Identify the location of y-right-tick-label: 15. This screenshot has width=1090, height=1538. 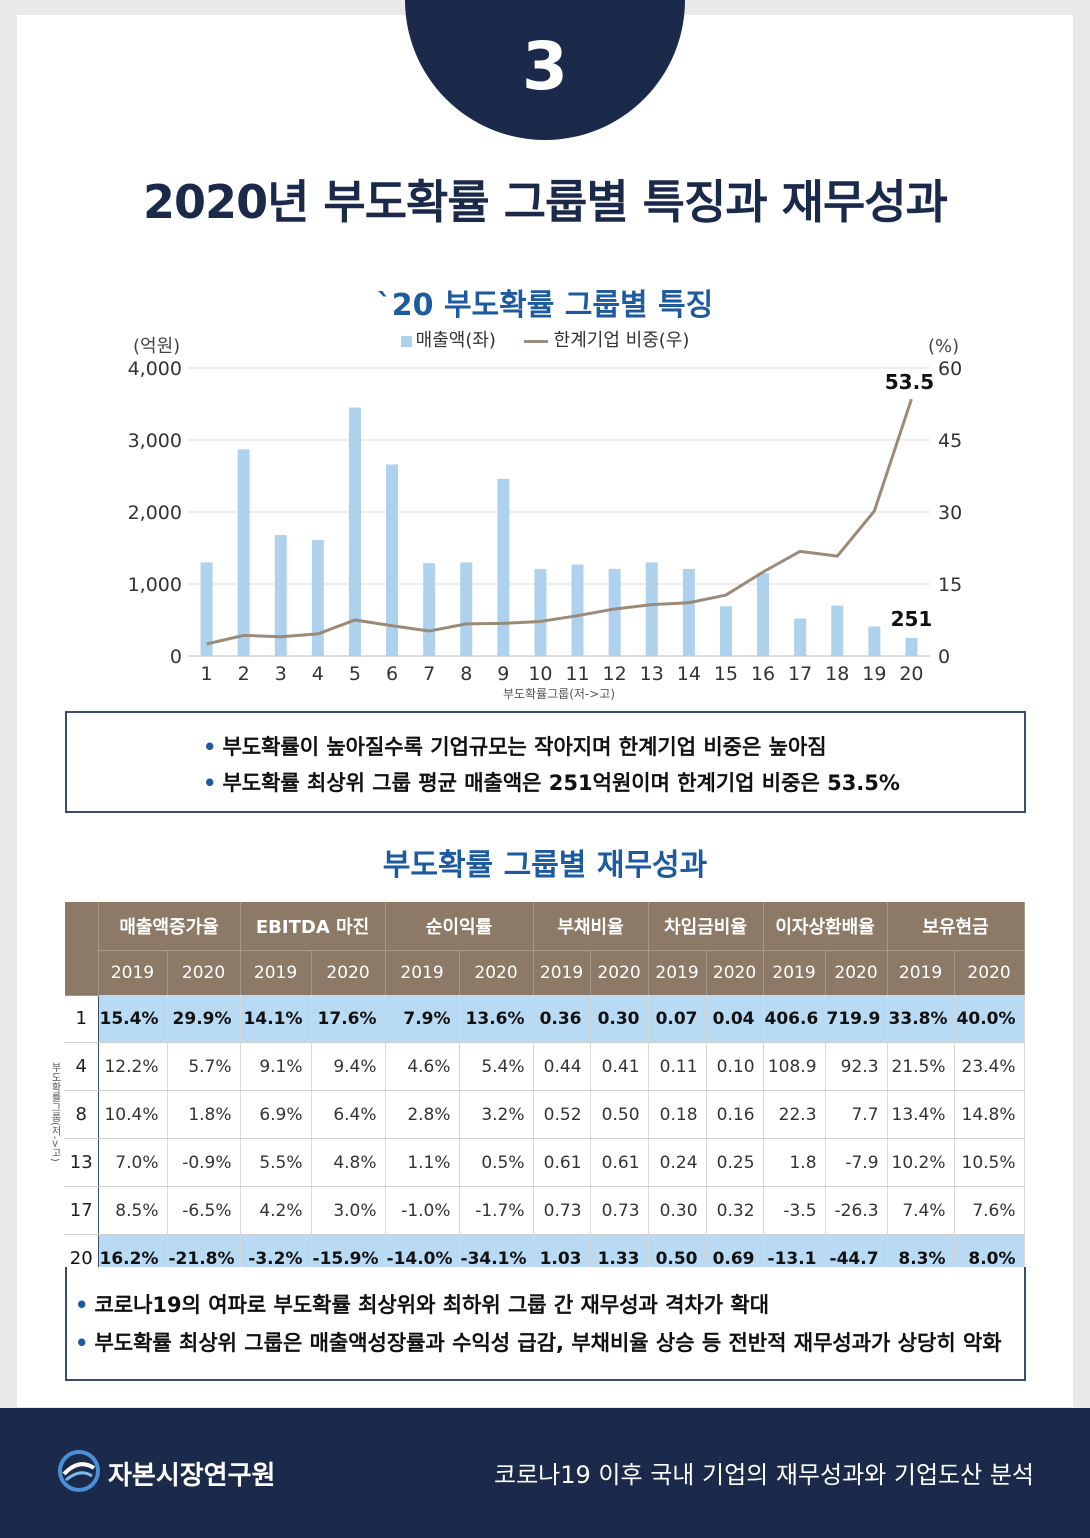
(950, 585).